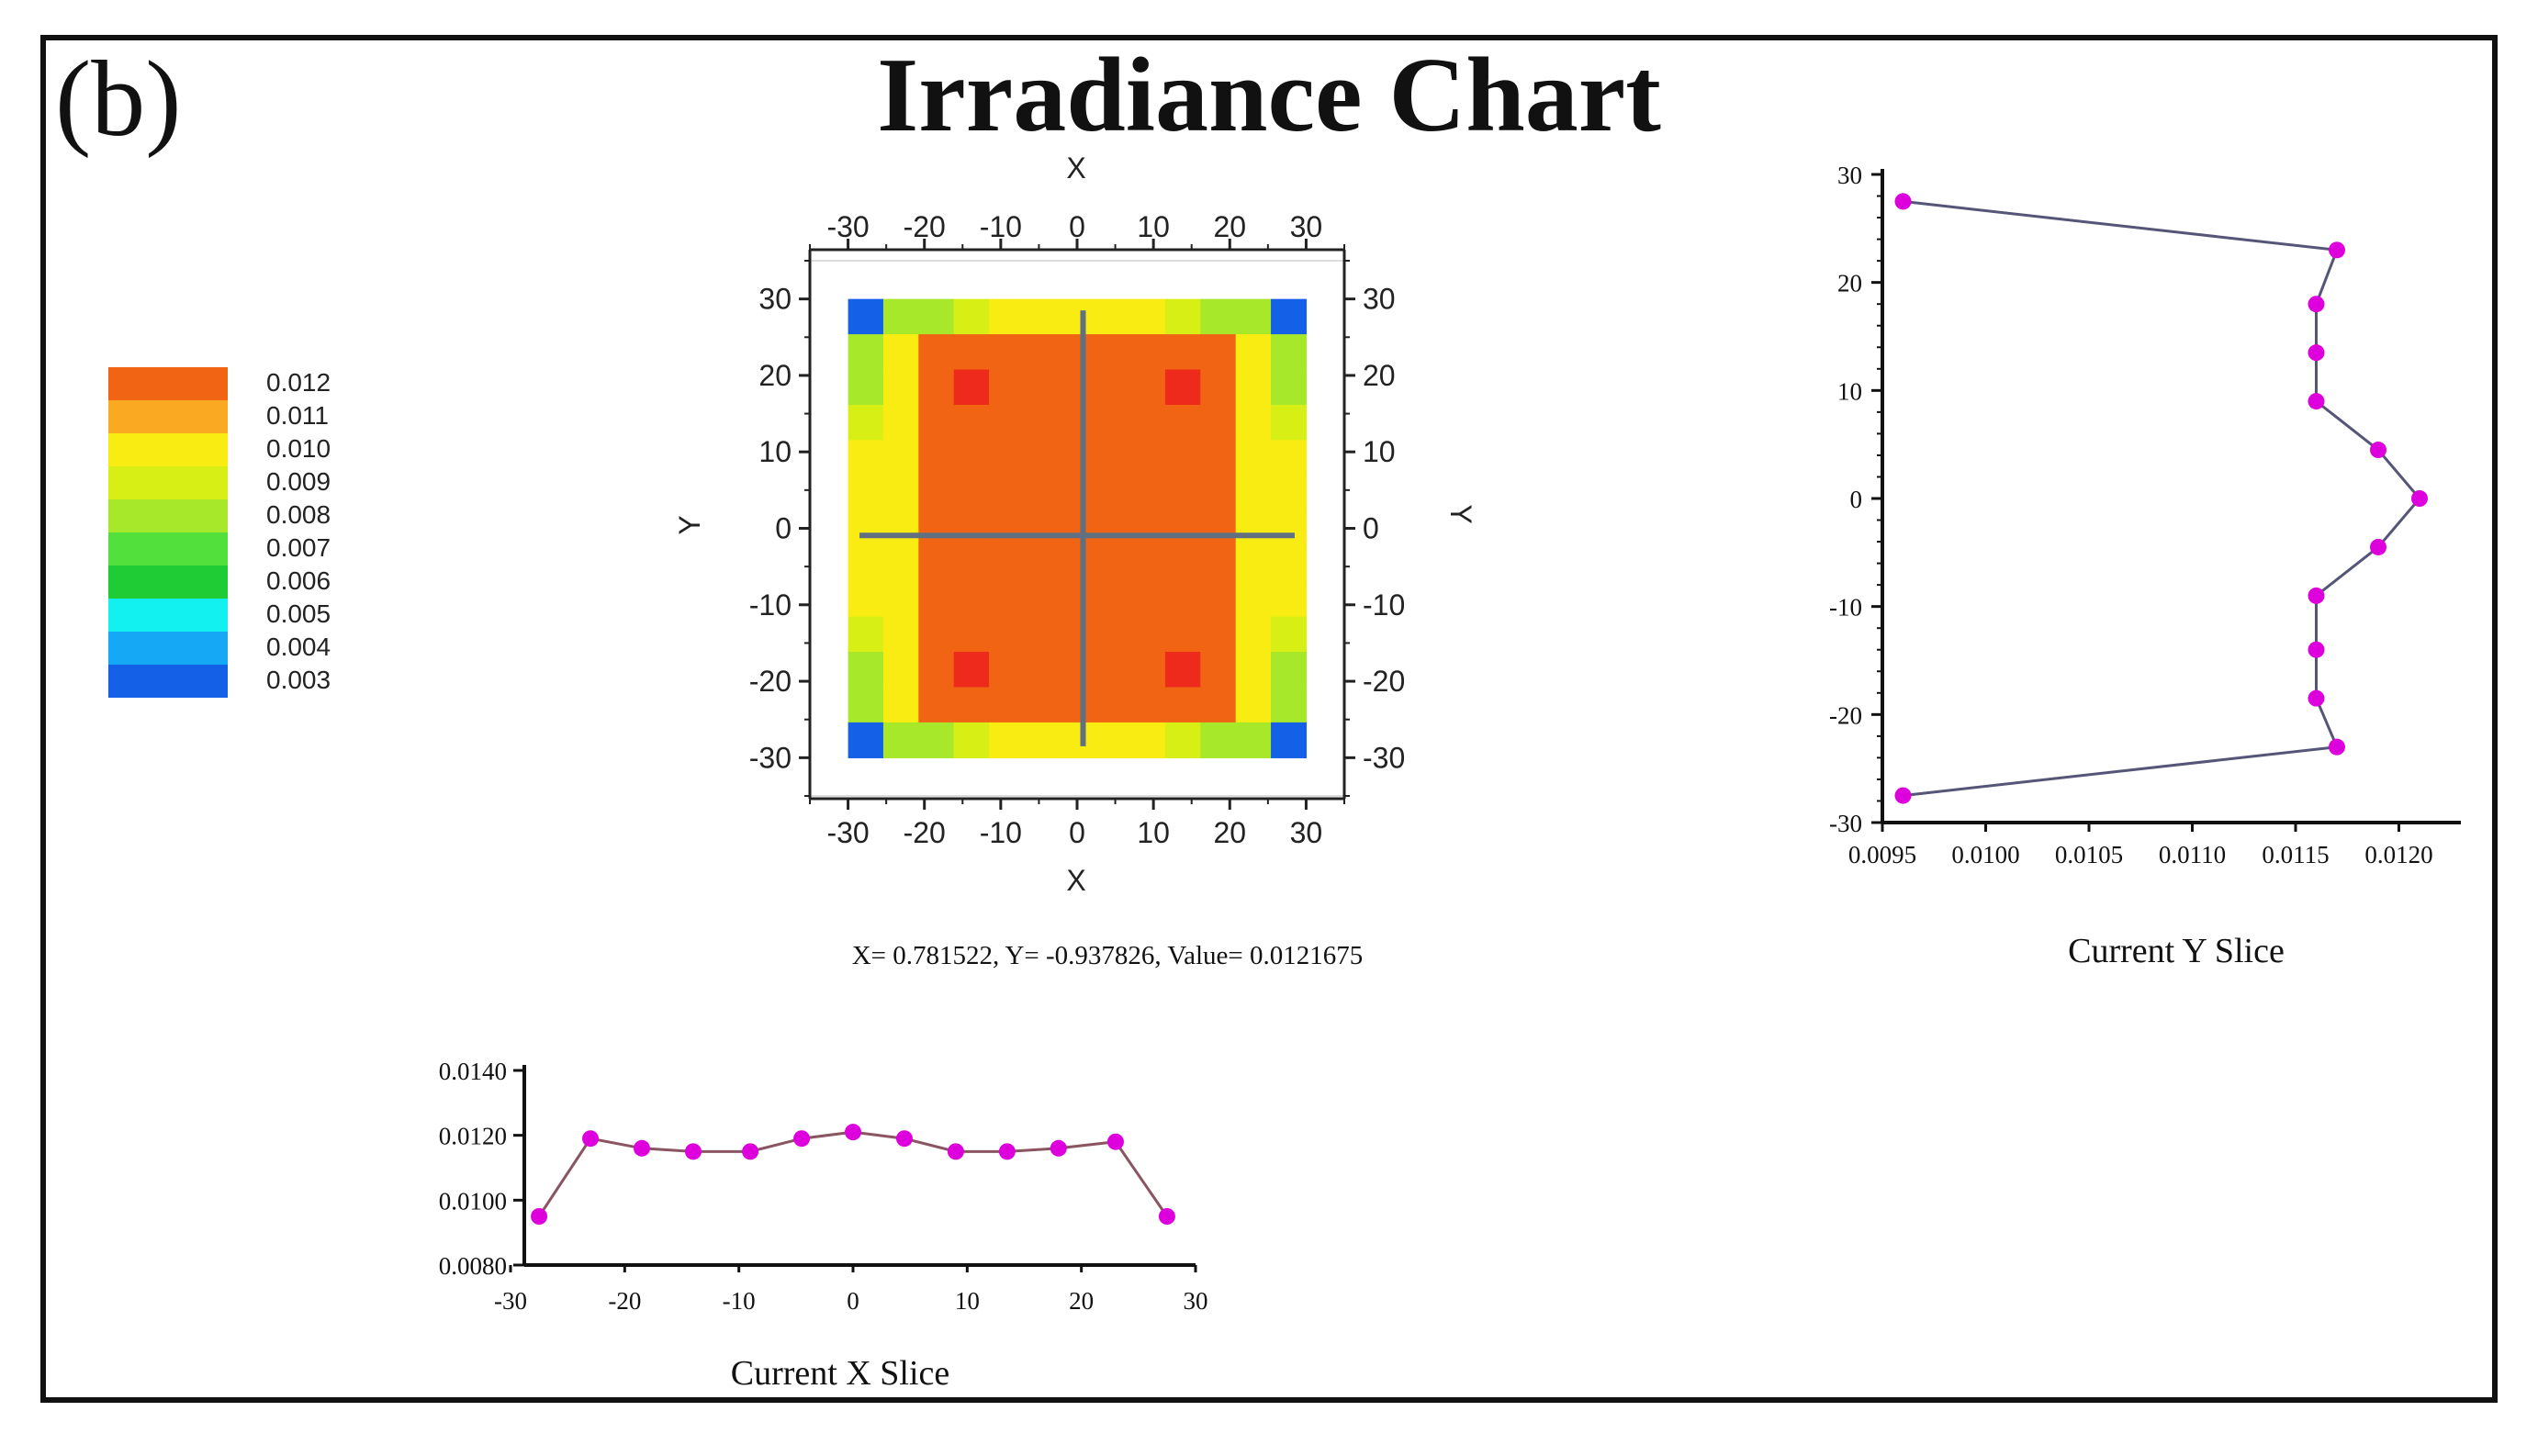 The height and width of the screenshot is (1456, 2538). I want to click on x-tick-label-top: 0, so click(1077, 226).